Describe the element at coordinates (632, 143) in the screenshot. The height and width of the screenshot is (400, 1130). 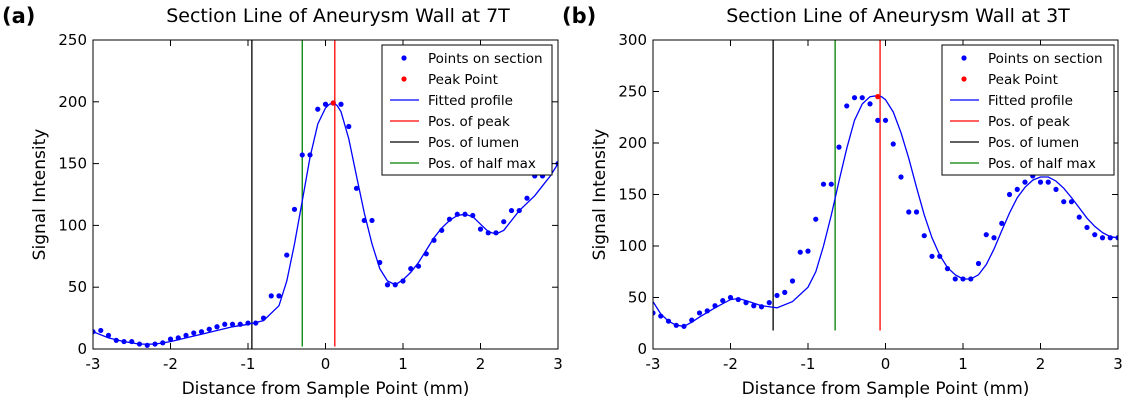
I see `y-tick-label: 200` at that location.